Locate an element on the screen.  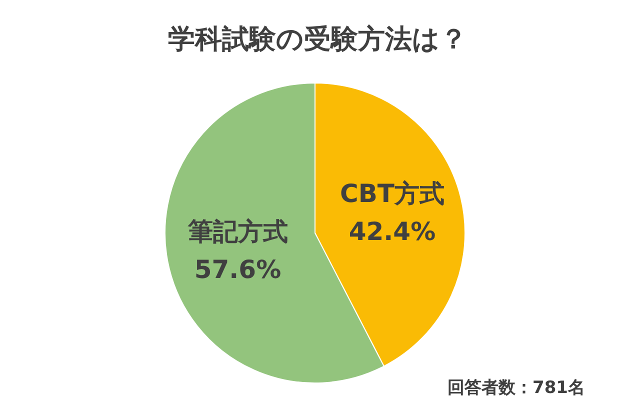
chart-title: 学科試験の受験方法は？ is located at coordinates (317, 39).